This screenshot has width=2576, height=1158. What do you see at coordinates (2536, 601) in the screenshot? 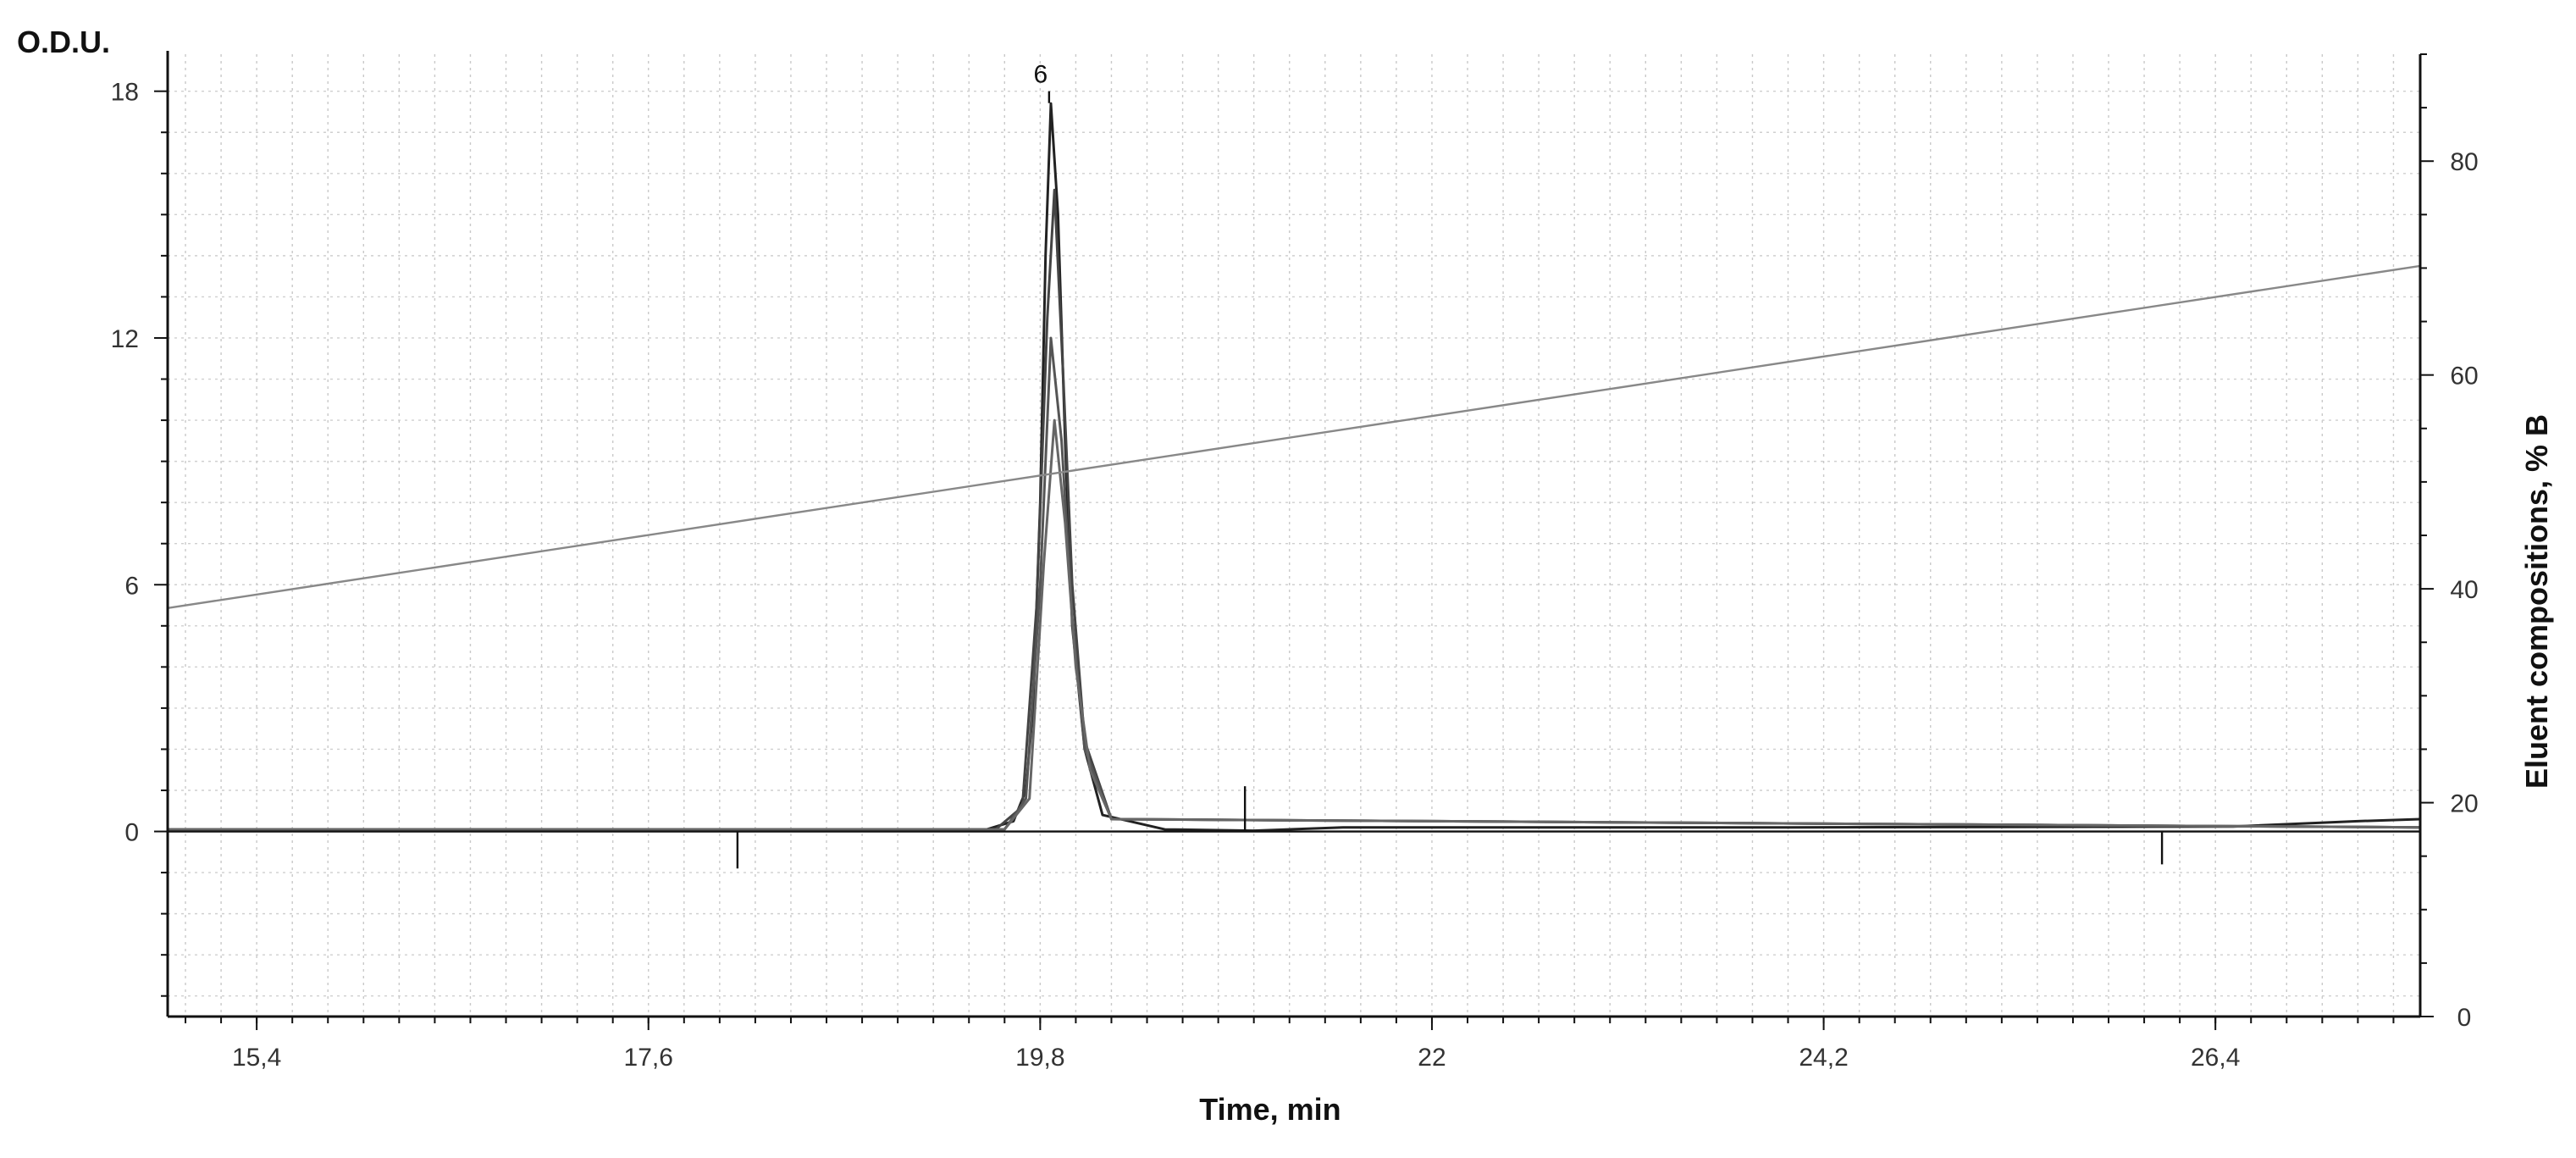
I see `right-axis-title: Eluent compositions, % B` at bounding box center [2536, 601].